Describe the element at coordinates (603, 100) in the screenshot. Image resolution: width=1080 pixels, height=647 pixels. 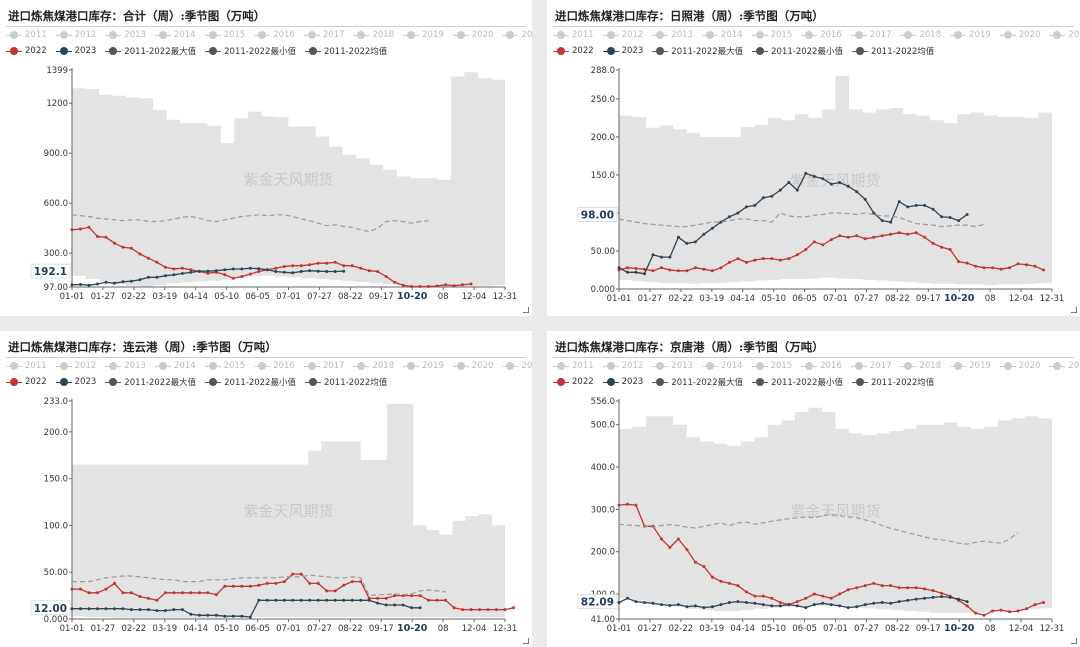
I see `y-tick-label: 250.0` at that location.